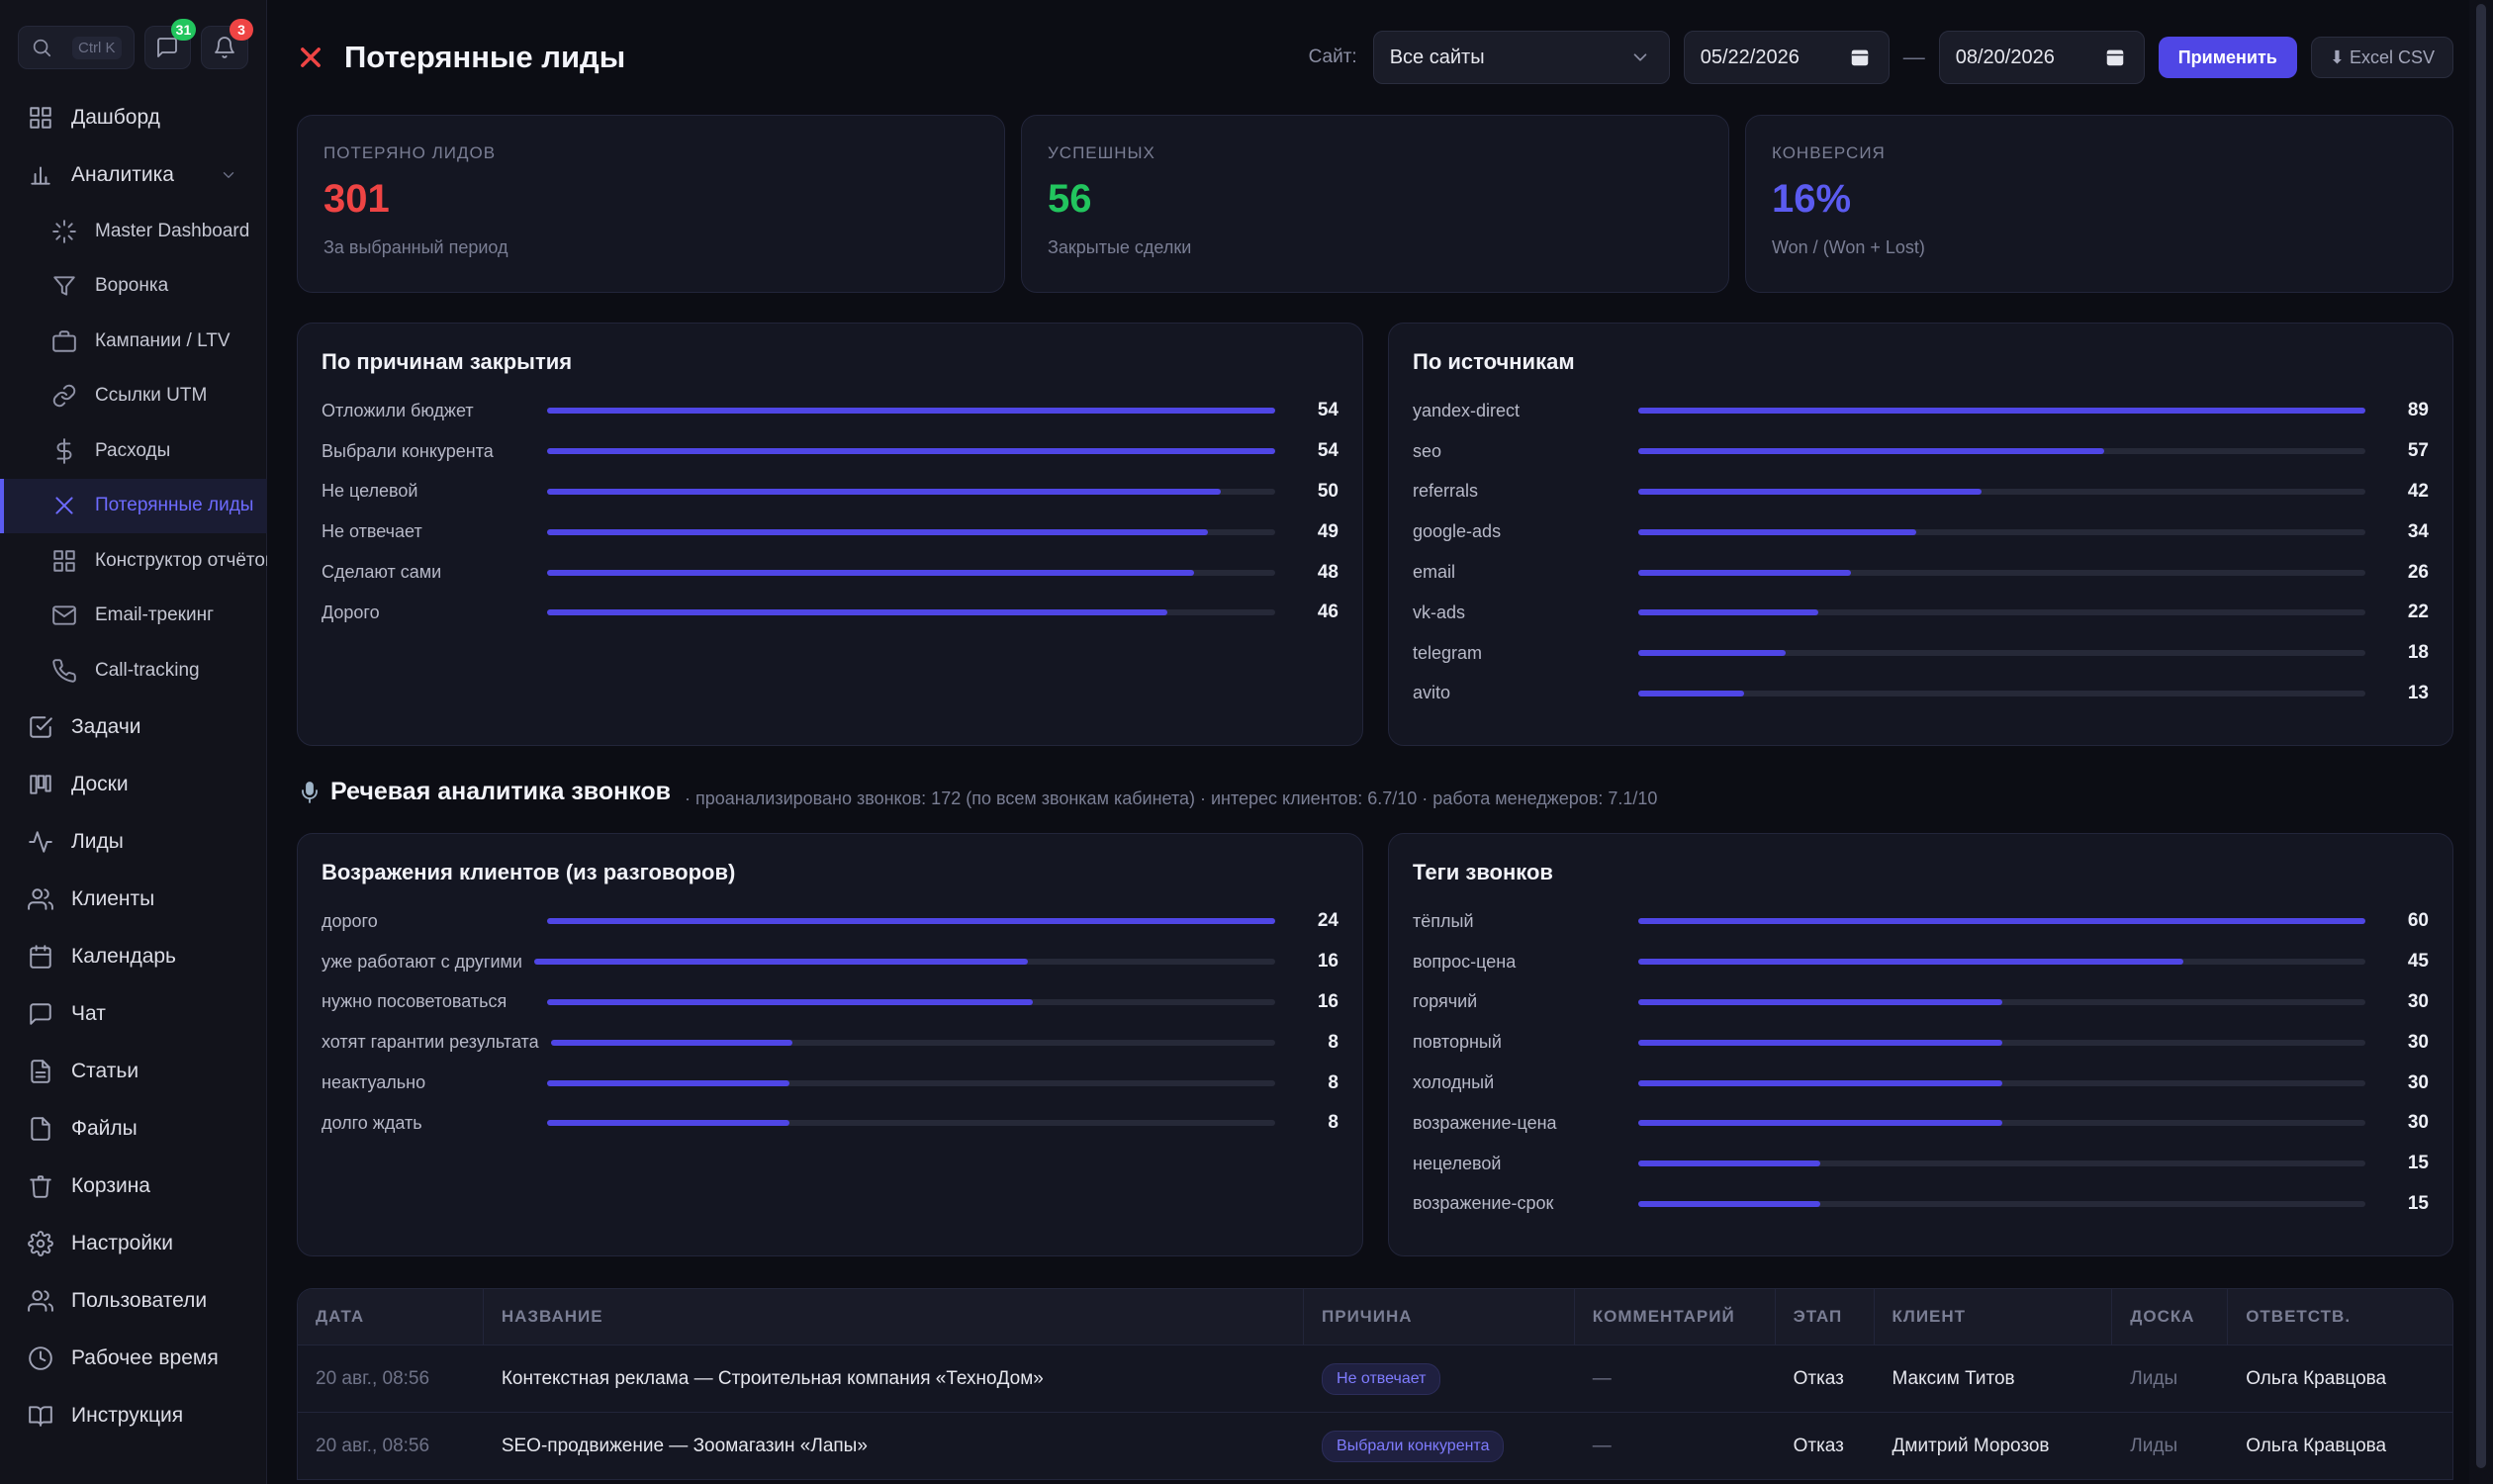 Image resolution: width=2493 pixels, height=1484 pixels. I want to click on sidebar-subitem: Расходы, so click(133, 451).